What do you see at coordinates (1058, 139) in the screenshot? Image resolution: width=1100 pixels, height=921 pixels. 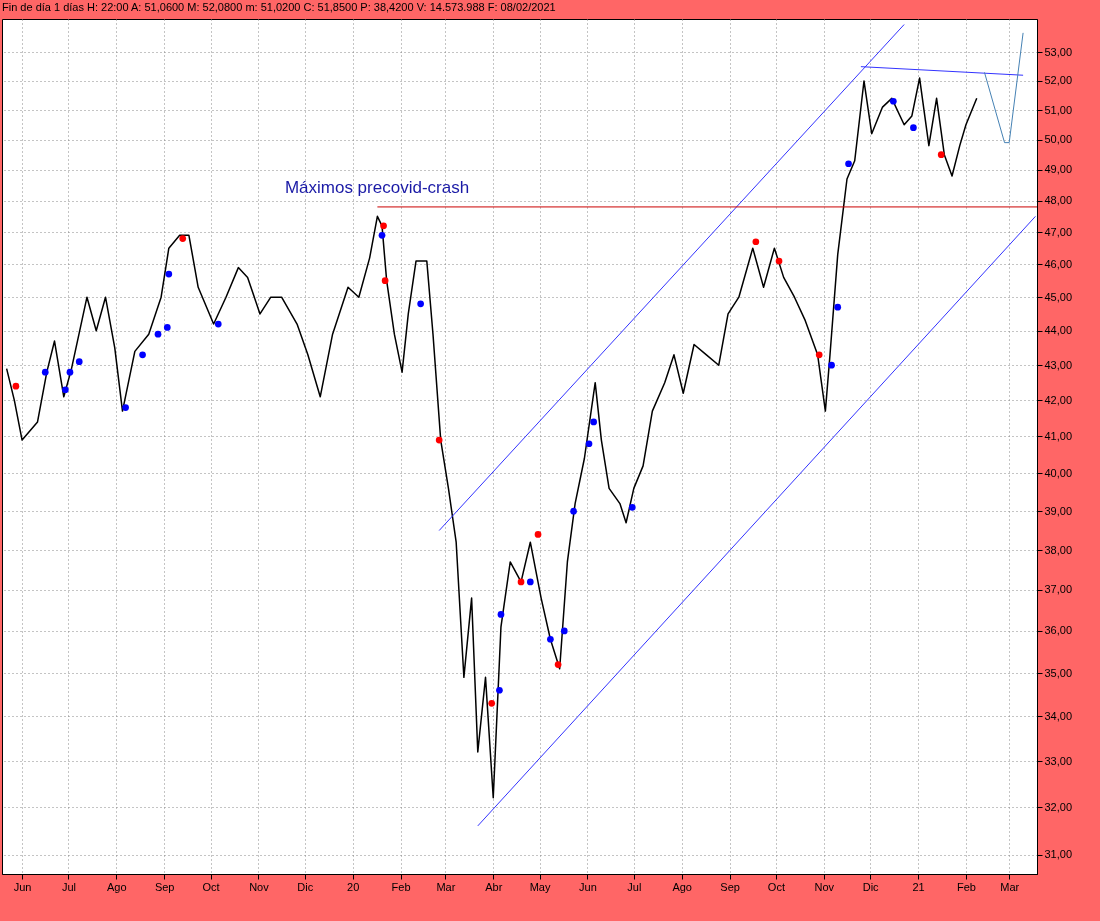 I see `y-tick-label: 50,00` at bounding box center [1058, 139].